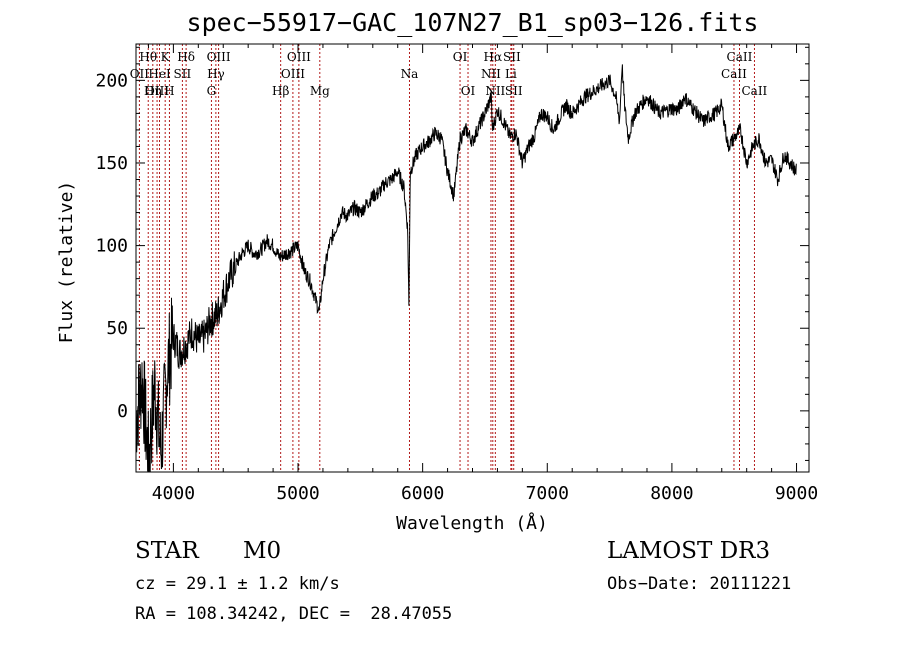  What do you see at coordinates (511, 74) in the screenshot?
I see `line-label: Li` at bounding box center [511, 74].